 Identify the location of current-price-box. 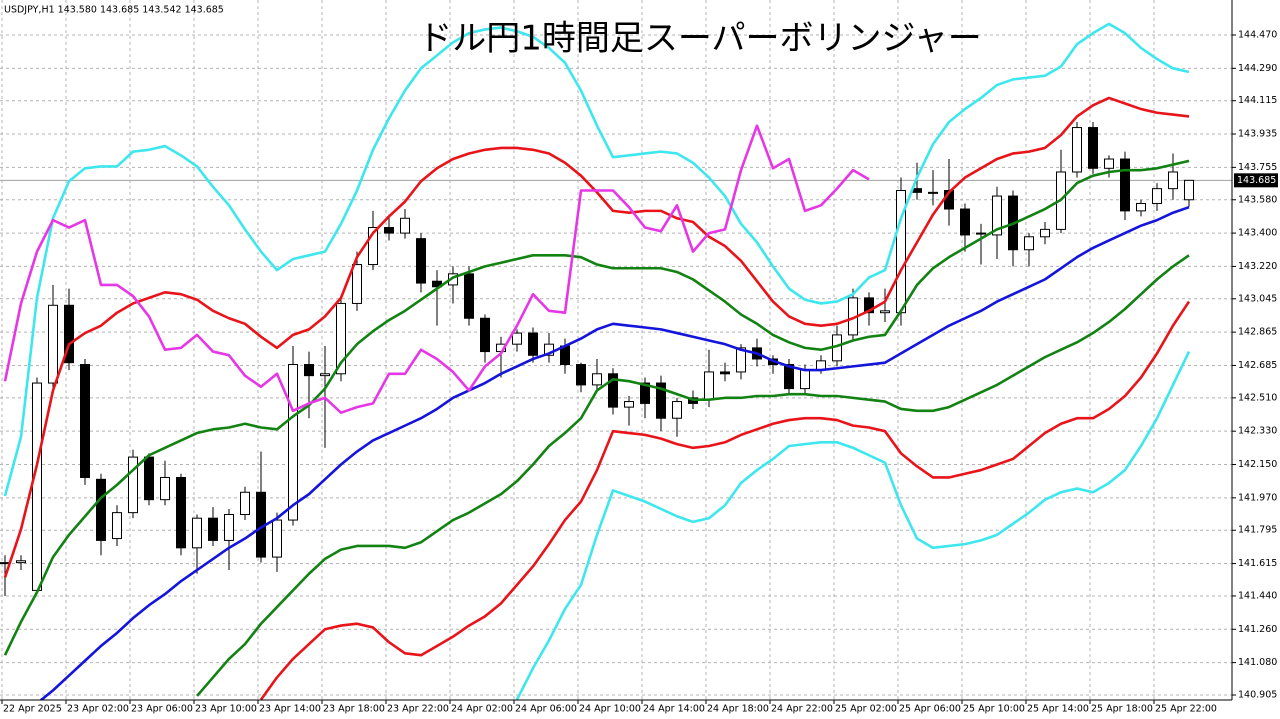
(1256, 180).